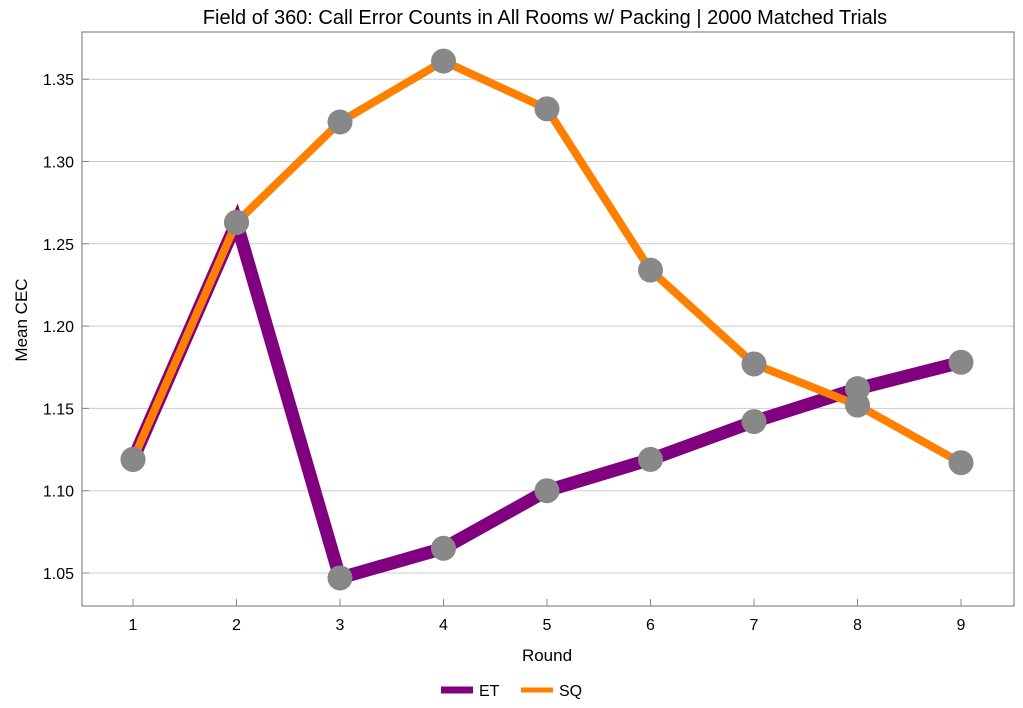  Describe the element at coordinates (754, 625) in the screenshot. I see `x-tick-label: 7` at that location.